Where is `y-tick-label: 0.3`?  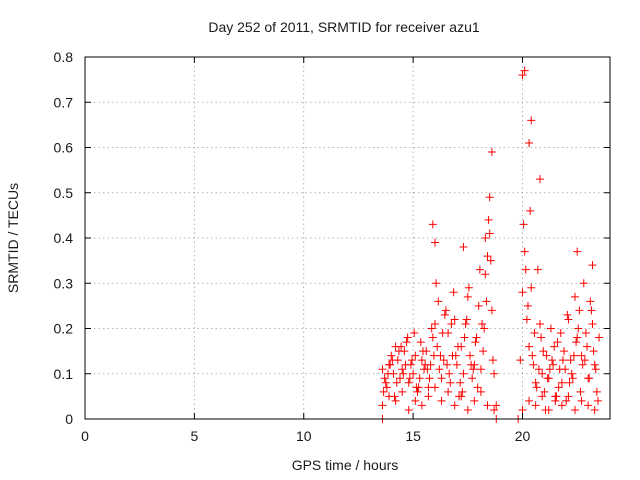 y-tick-label: 0.3 is located at coordinates (64, 283).